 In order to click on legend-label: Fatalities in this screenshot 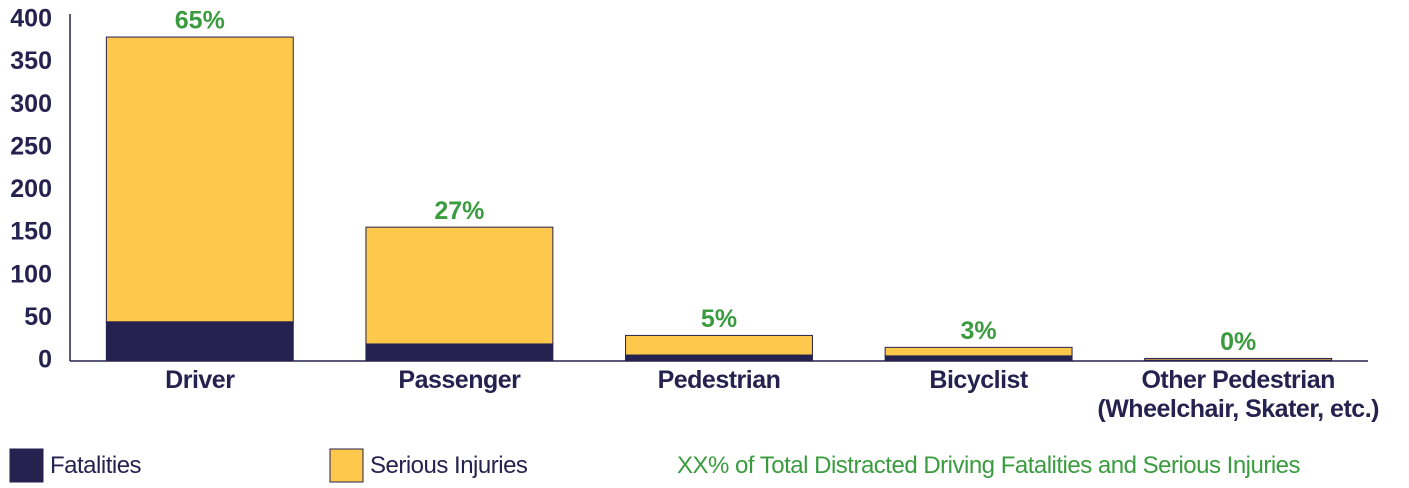, I will do `click(96, 465)`.